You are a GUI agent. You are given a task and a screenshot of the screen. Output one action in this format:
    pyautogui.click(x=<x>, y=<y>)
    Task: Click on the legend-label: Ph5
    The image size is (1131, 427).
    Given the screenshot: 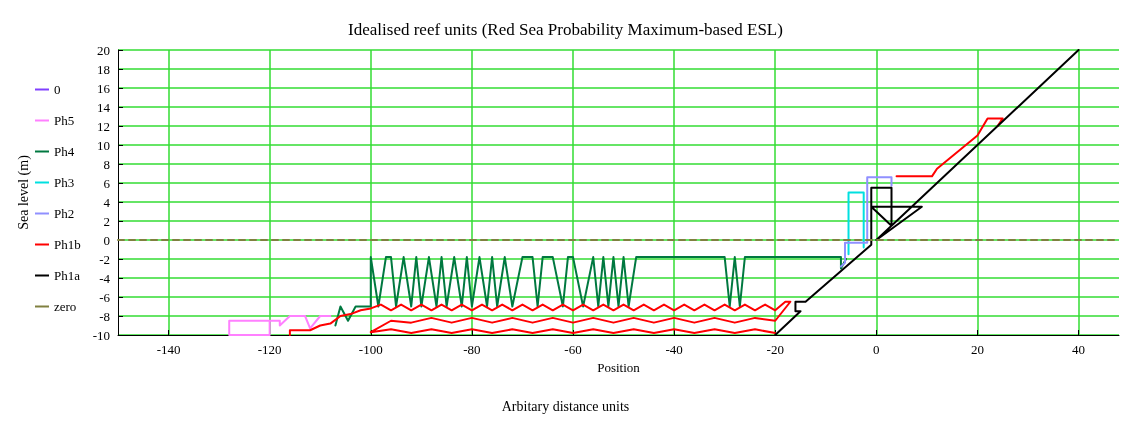 What is the action you would take?
    pyautogui.click(x=64, y=120)
    